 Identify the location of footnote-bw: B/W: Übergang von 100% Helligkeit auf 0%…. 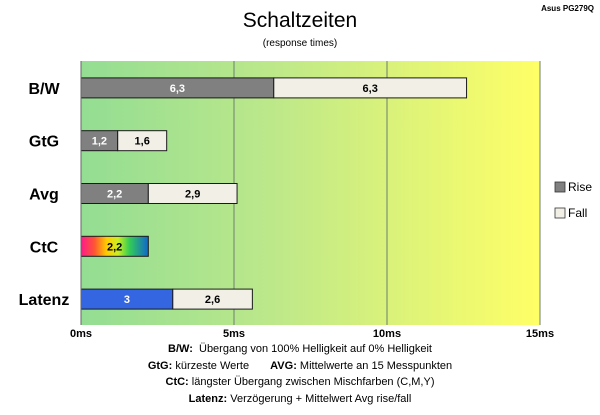
(300, 349).